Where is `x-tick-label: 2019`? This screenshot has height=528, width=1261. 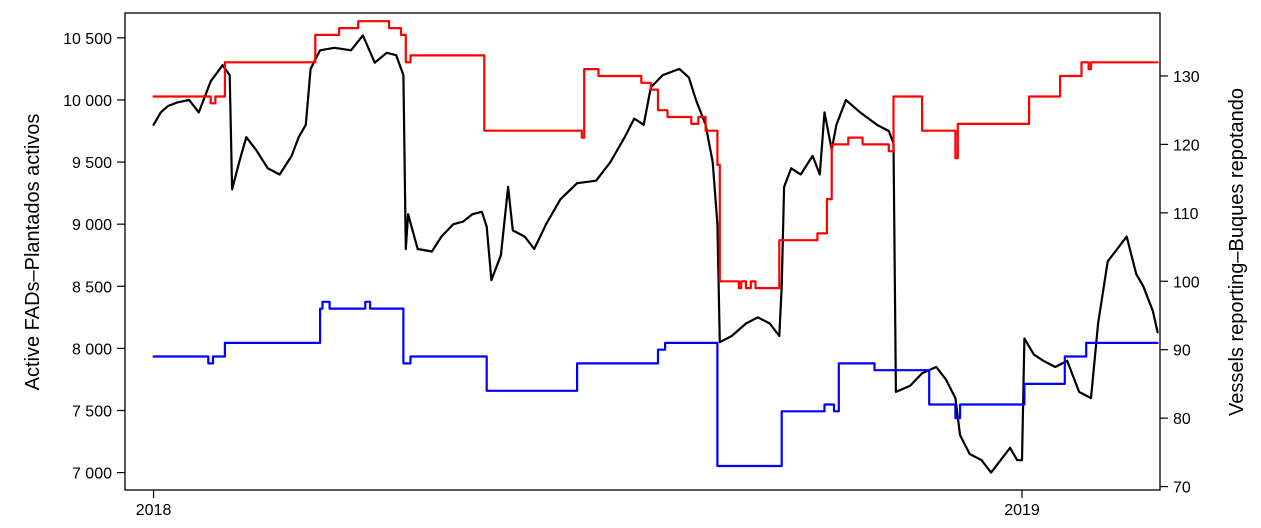 x-tick-label: 2019 is located at coordinates (1022, 510).